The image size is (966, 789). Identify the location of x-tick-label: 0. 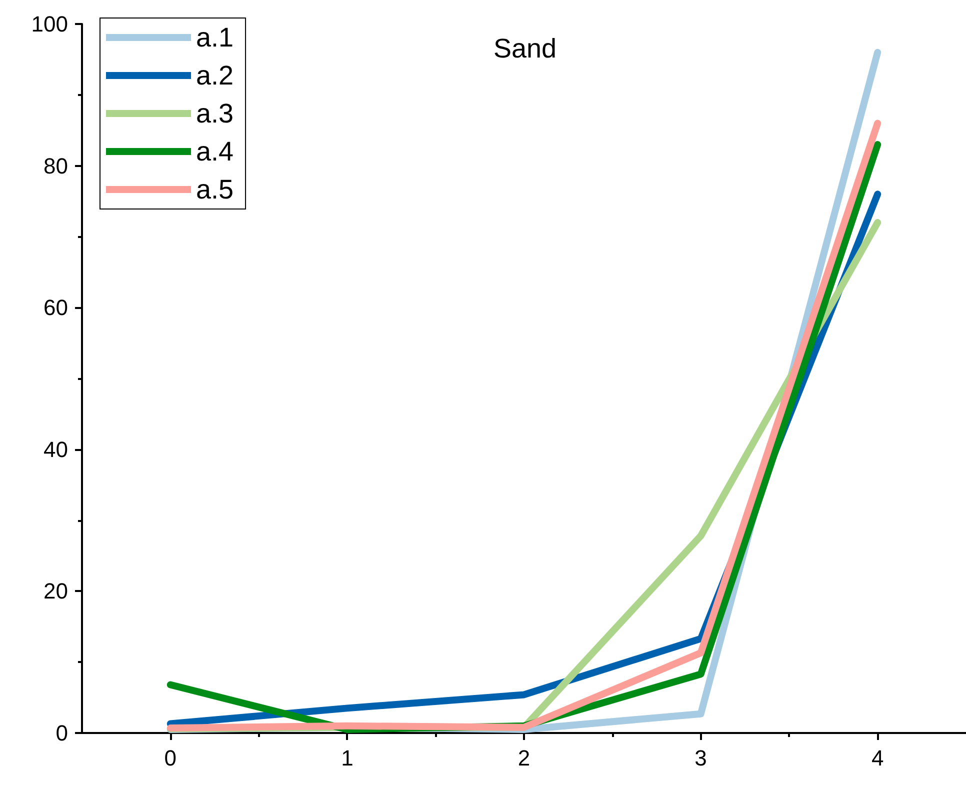
(170, 758).